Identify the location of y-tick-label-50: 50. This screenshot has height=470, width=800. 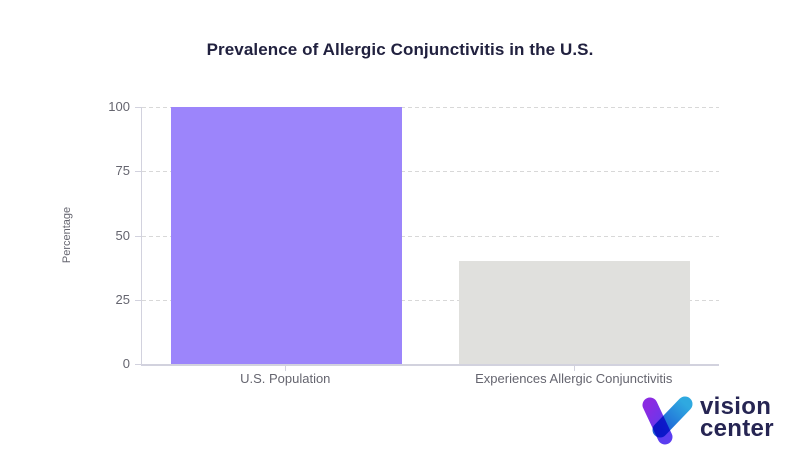
(122, 235).